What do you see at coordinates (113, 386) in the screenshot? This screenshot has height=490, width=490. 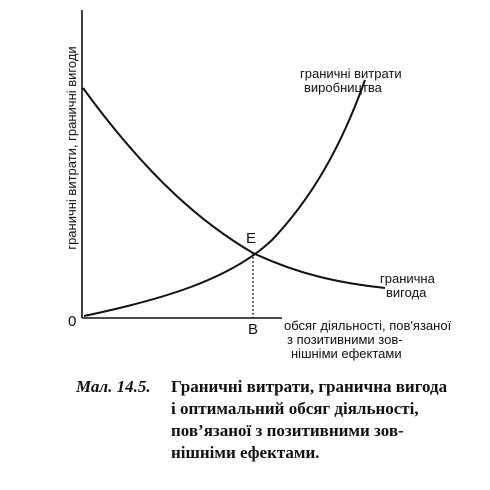 I see `caption-prefix: Мал. 14.5.` at bounding box center [113, 386].